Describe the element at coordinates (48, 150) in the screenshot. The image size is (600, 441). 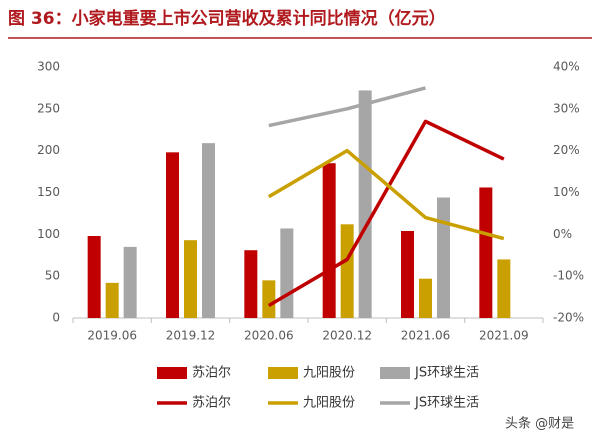
I see `y-tick-label: 200` at that location.